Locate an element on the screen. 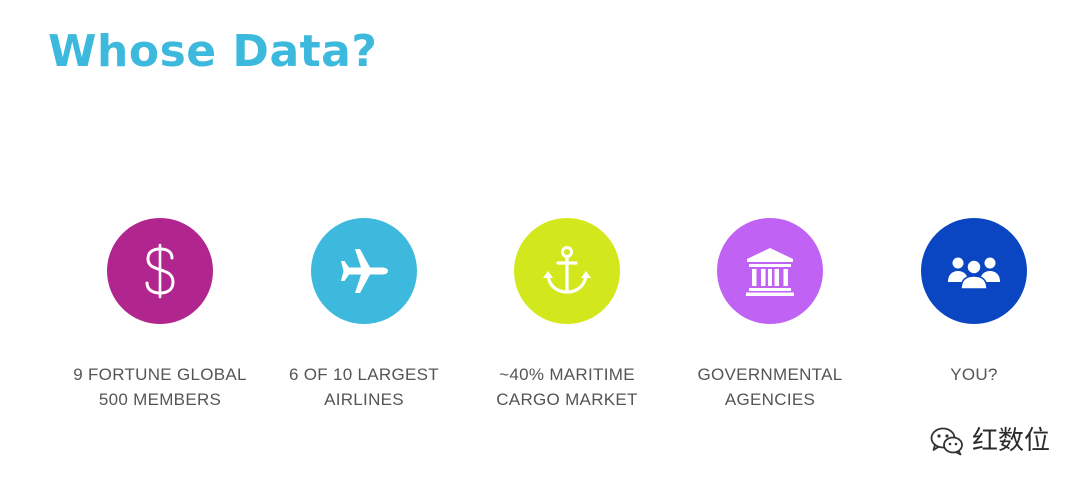 The image size is (1080, 490). airplane-circle is located at coordinates (364, 271).